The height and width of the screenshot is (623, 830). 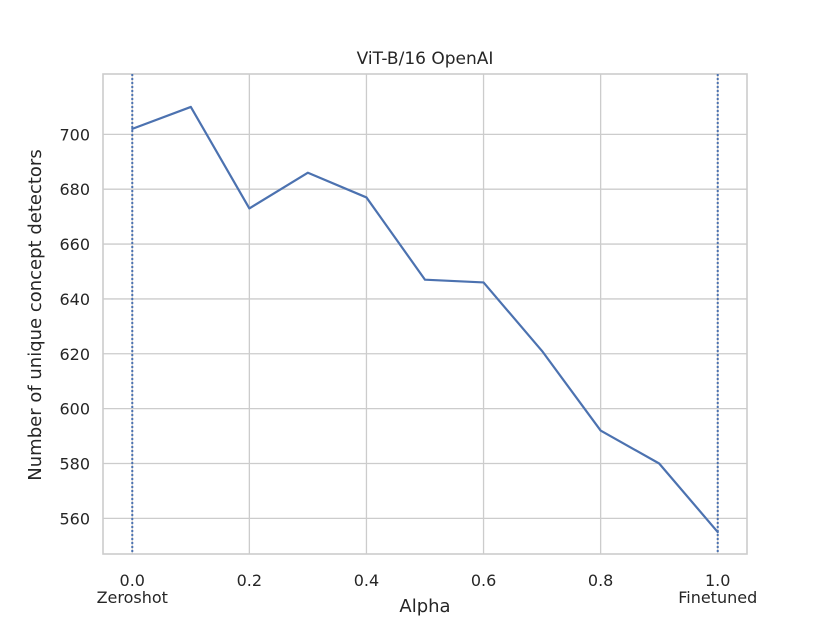 What do you see at coordinates (366, 580) in the screenshot?
I see `x-tick-label: 0.4` at bounding box center [366, 580].